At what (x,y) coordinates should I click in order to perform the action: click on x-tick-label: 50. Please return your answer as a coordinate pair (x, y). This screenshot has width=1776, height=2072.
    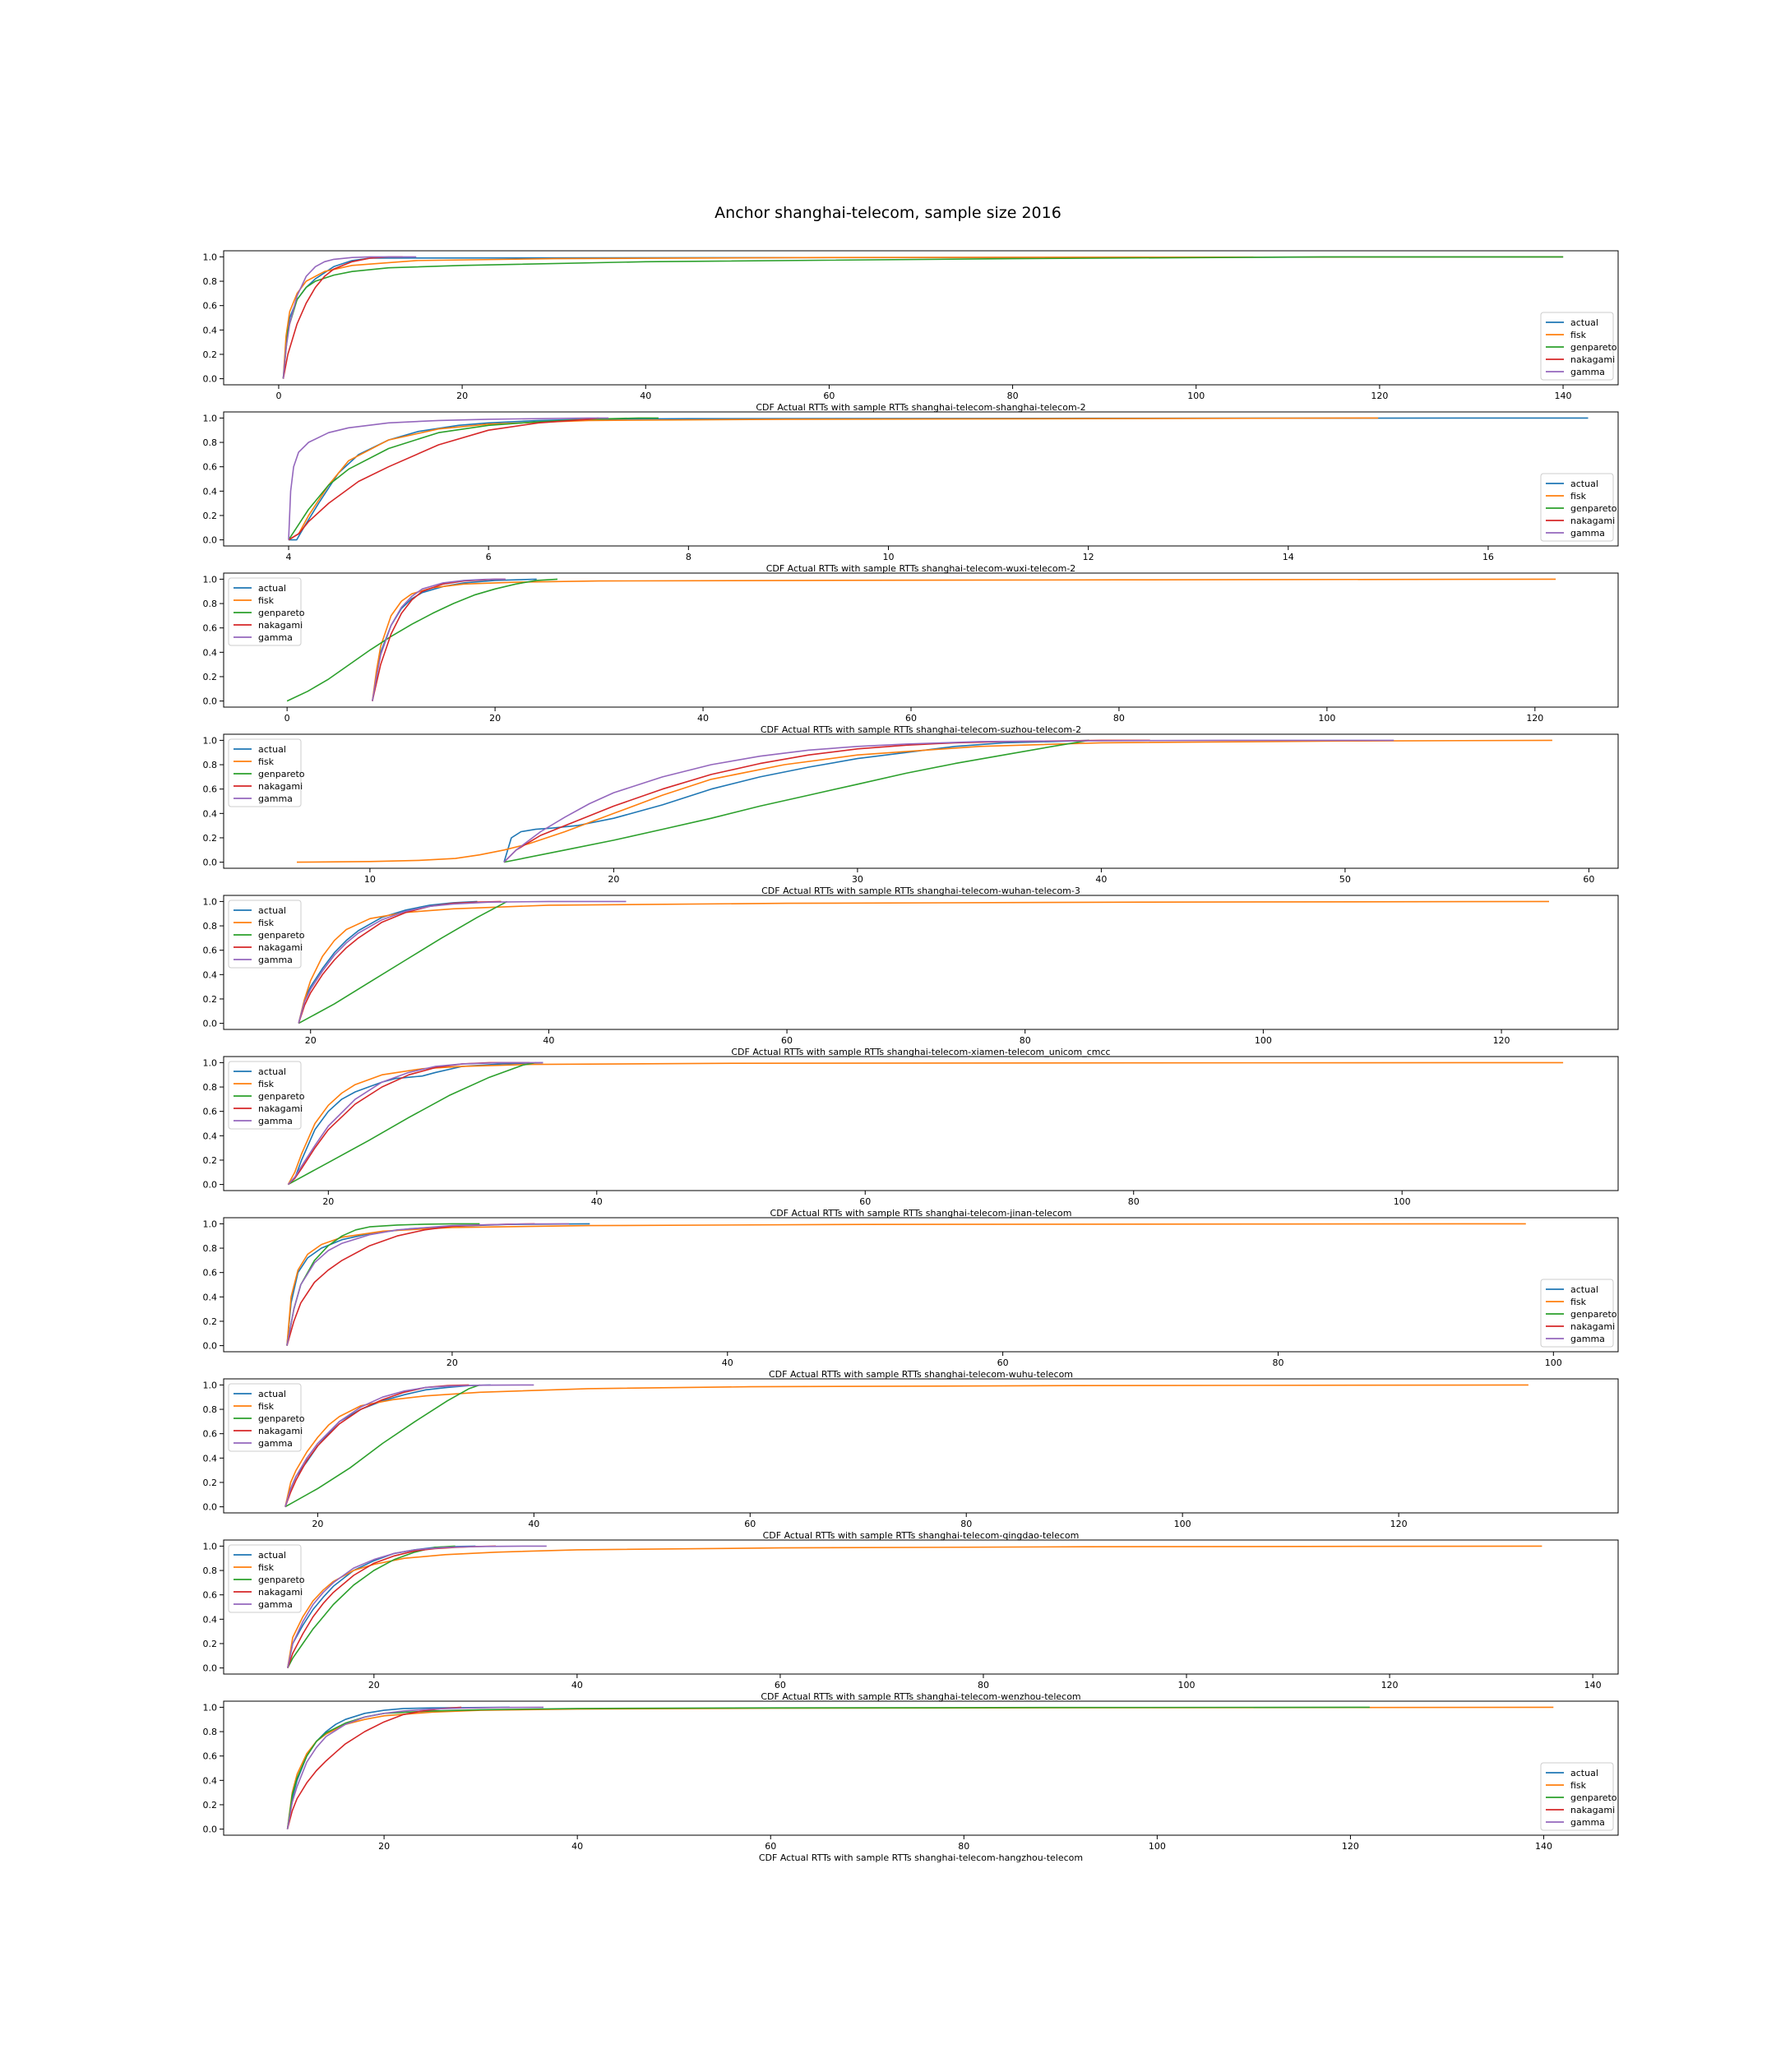
    Looking at the image, I should click on (1345, 879).